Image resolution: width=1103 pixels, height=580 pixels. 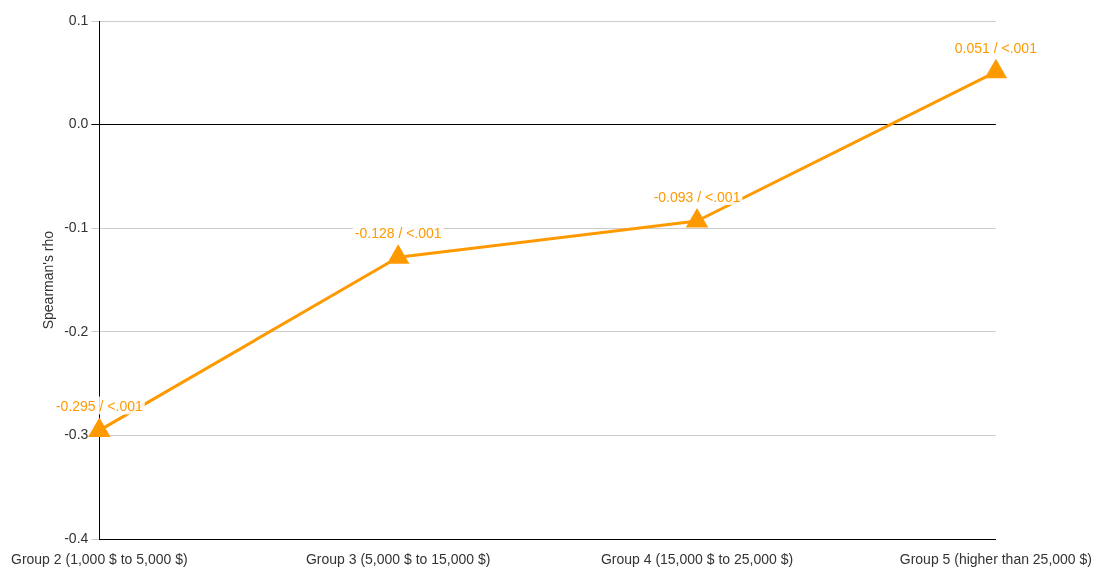 I want to click on y-tick-label: 0.1, so click(x=78, y=19).